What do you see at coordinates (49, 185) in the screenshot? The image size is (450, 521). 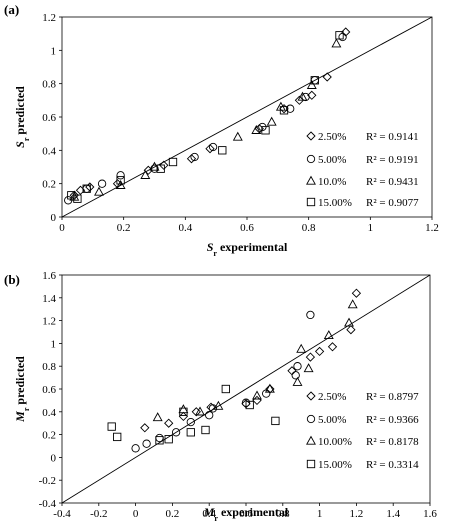 I see `y-tick-label: 0.2` at bounding box center [49, 185].